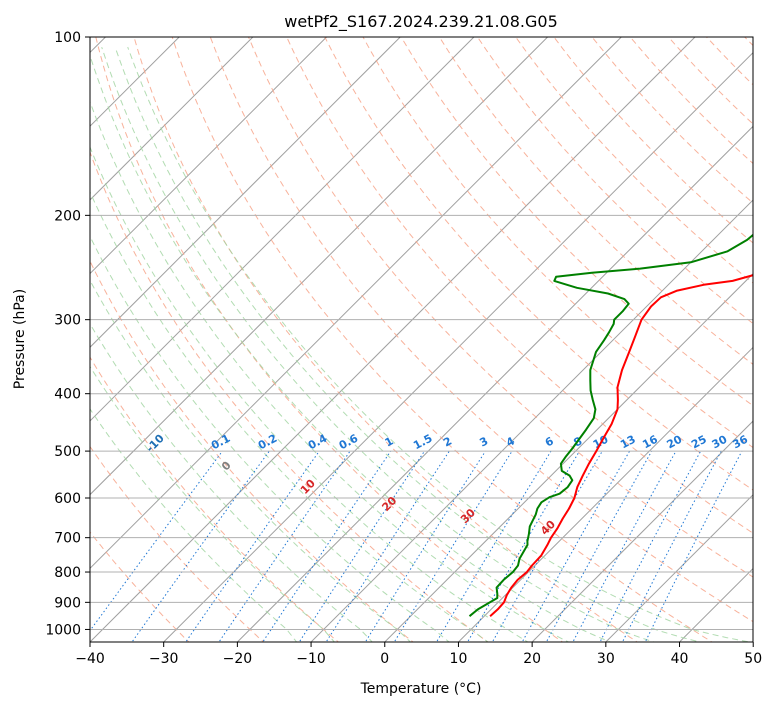 The image size is (775, 708). What do you see at coordinates (384, 659) in the screenshot?
I see `x-tick-label: 0` at bounding box center [384, 659].